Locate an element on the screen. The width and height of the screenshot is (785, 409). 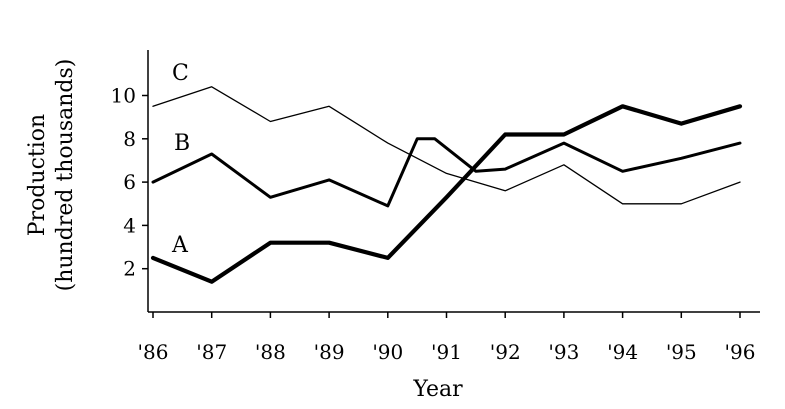
x-axis-label: Year is located at coordinates (437, 389).